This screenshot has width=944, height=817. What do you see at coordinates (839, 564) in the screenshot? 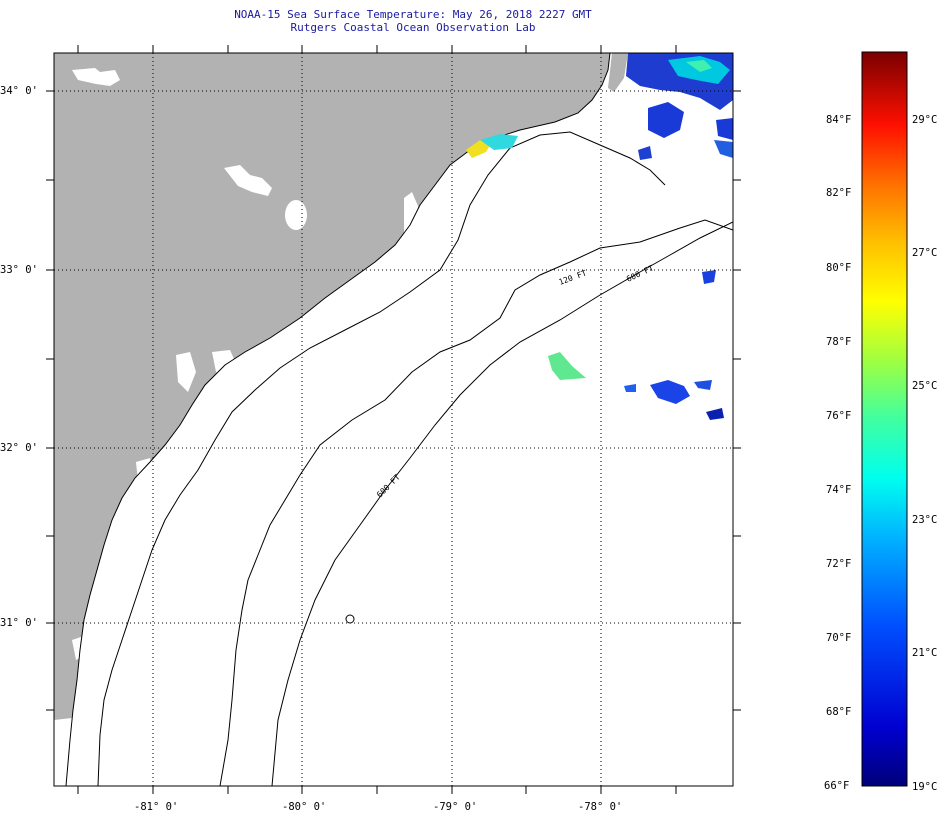
I see `cbar-f-72: 72°F` at bounding box center [839, 564].